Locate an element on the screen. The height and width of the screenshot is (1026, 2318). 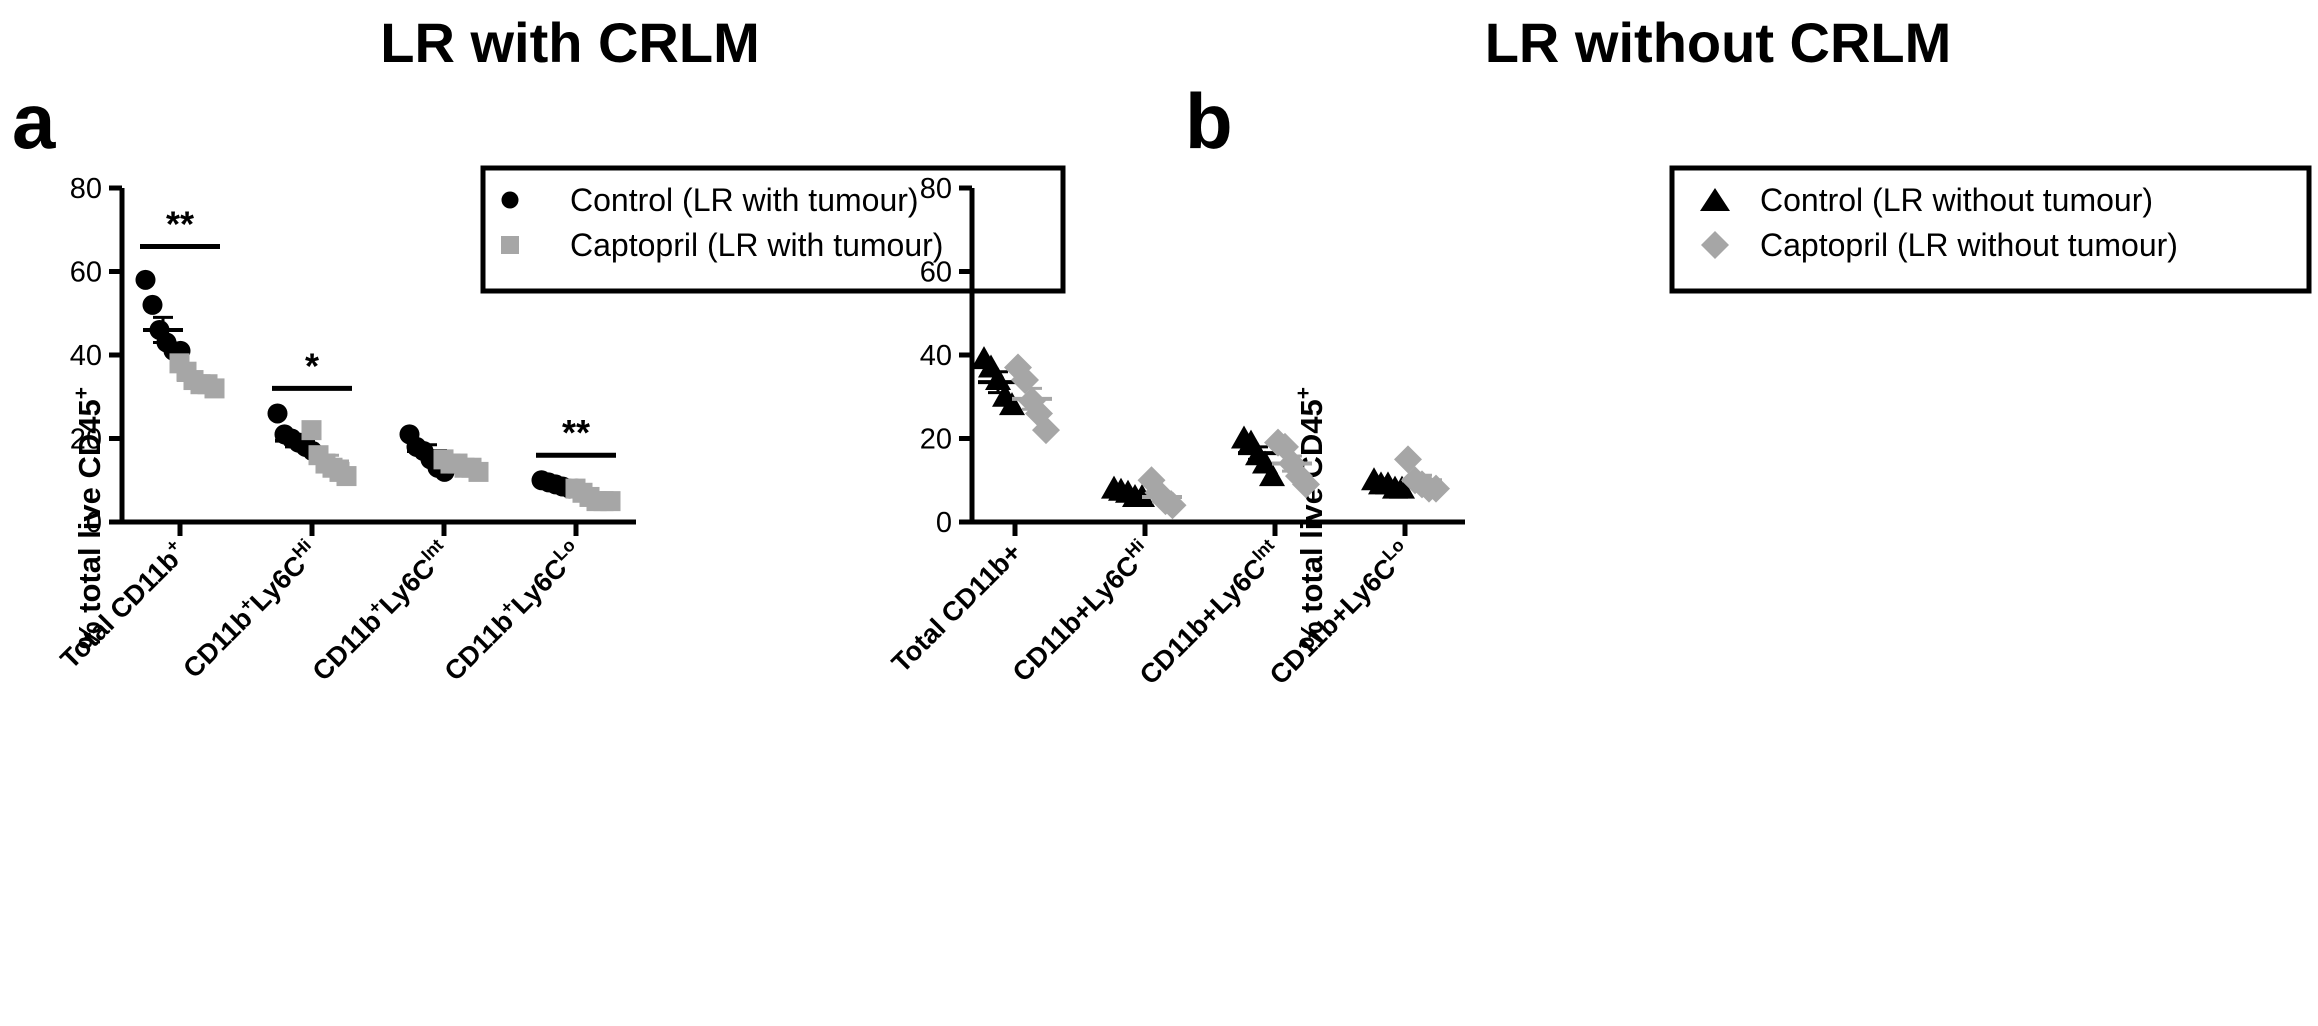
legend-label-captopril: Captopril (LR with tumour) is located at coordinates (756, 245).